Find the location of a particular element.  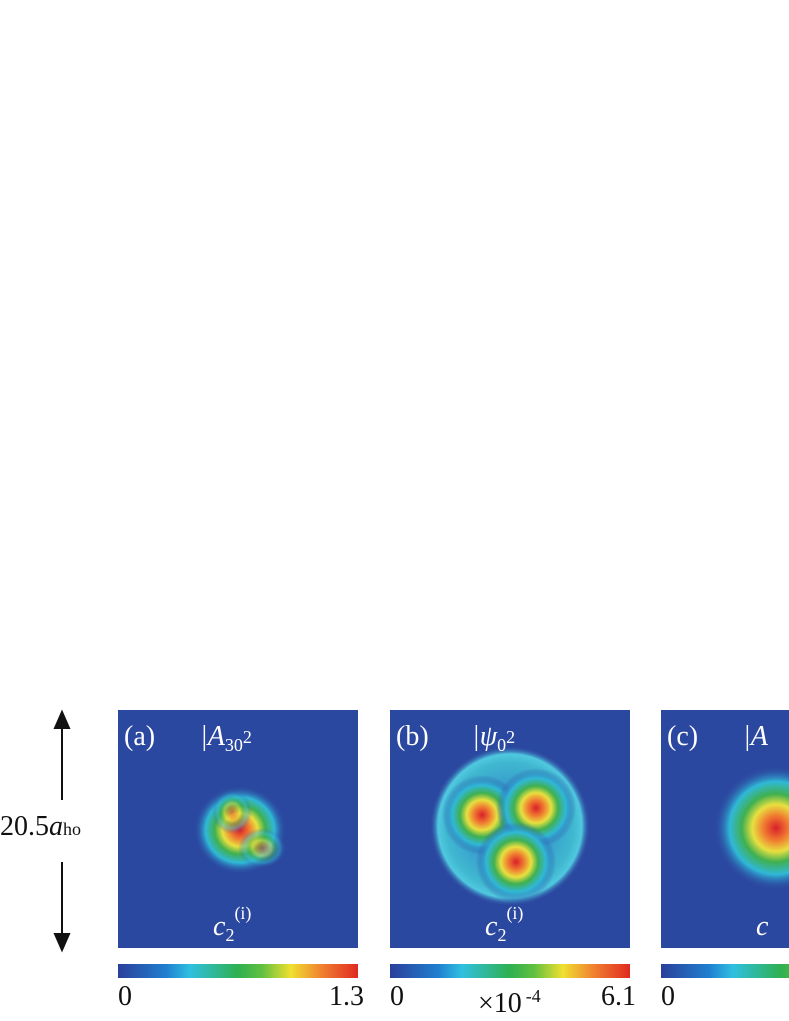

text-part: (a) is located at coordinates (139, 736).